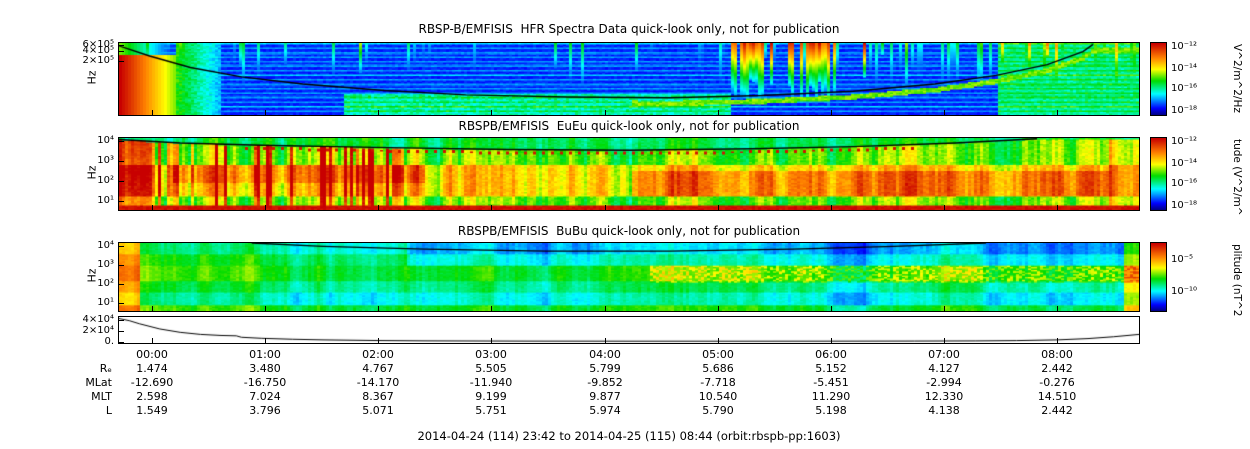  What do you see at coordinates (109, 342) in the screenshot?
I see `y-tick-label: 0.` at bounding box center [109, 342].